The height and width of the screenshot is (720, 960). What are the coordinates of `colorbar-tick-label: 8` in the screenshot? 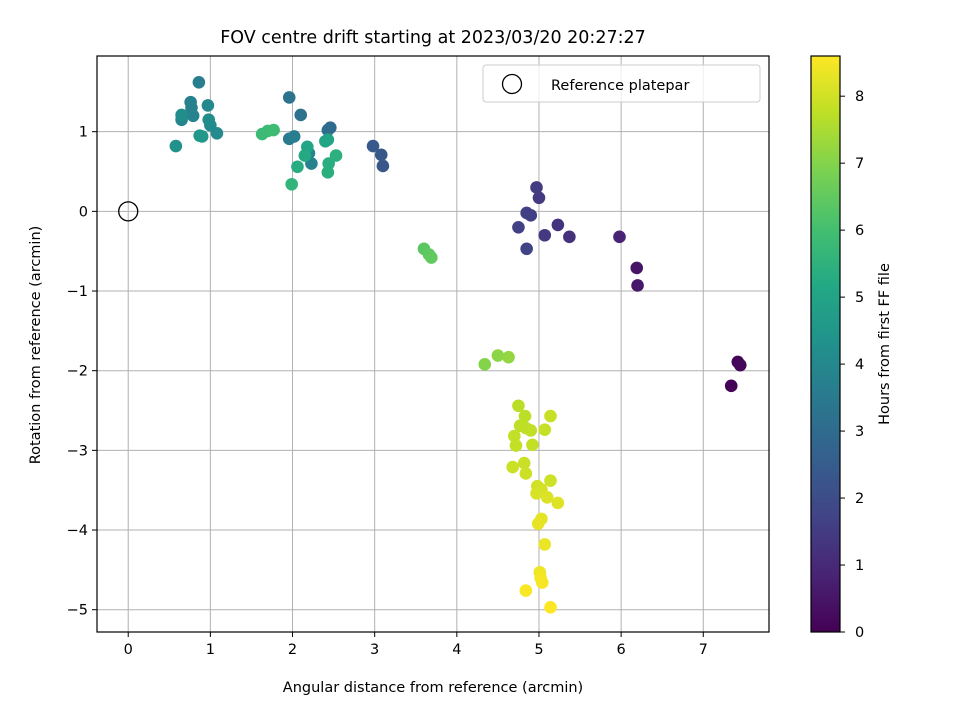 It's located at (859, 97).